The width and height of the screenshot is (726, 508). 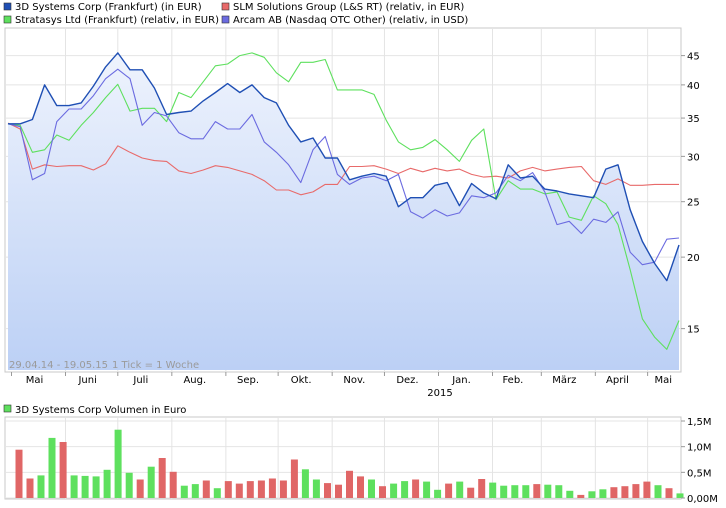 I want to click on x-tick-label: März, so click(x=564, y=380).